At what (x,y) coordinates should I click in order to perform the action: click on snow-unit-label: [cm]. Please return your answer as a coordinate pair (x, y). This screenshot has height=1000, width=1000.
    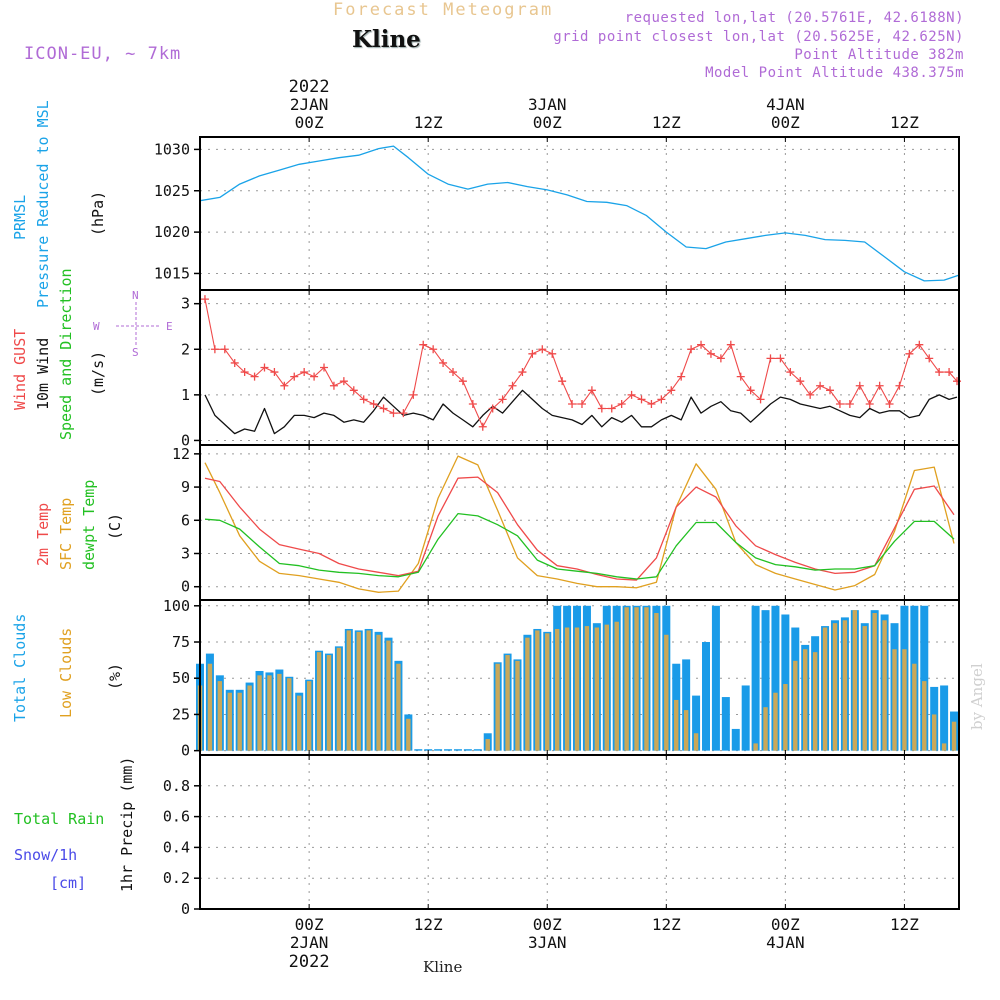
    Looking at the image, I should click on (68, 883).